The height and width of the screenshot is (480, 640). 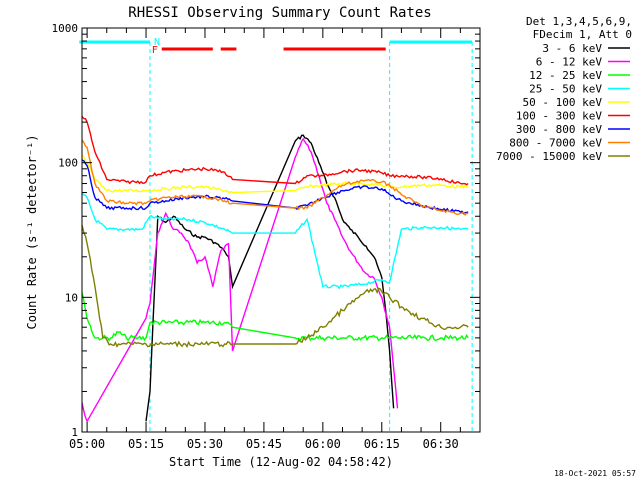 What do you see at coordinates (559, 129) in the screenshot?
I see `legend-label-300-800-kev: 300 - 800 keV` at bounding box center [559, 129].